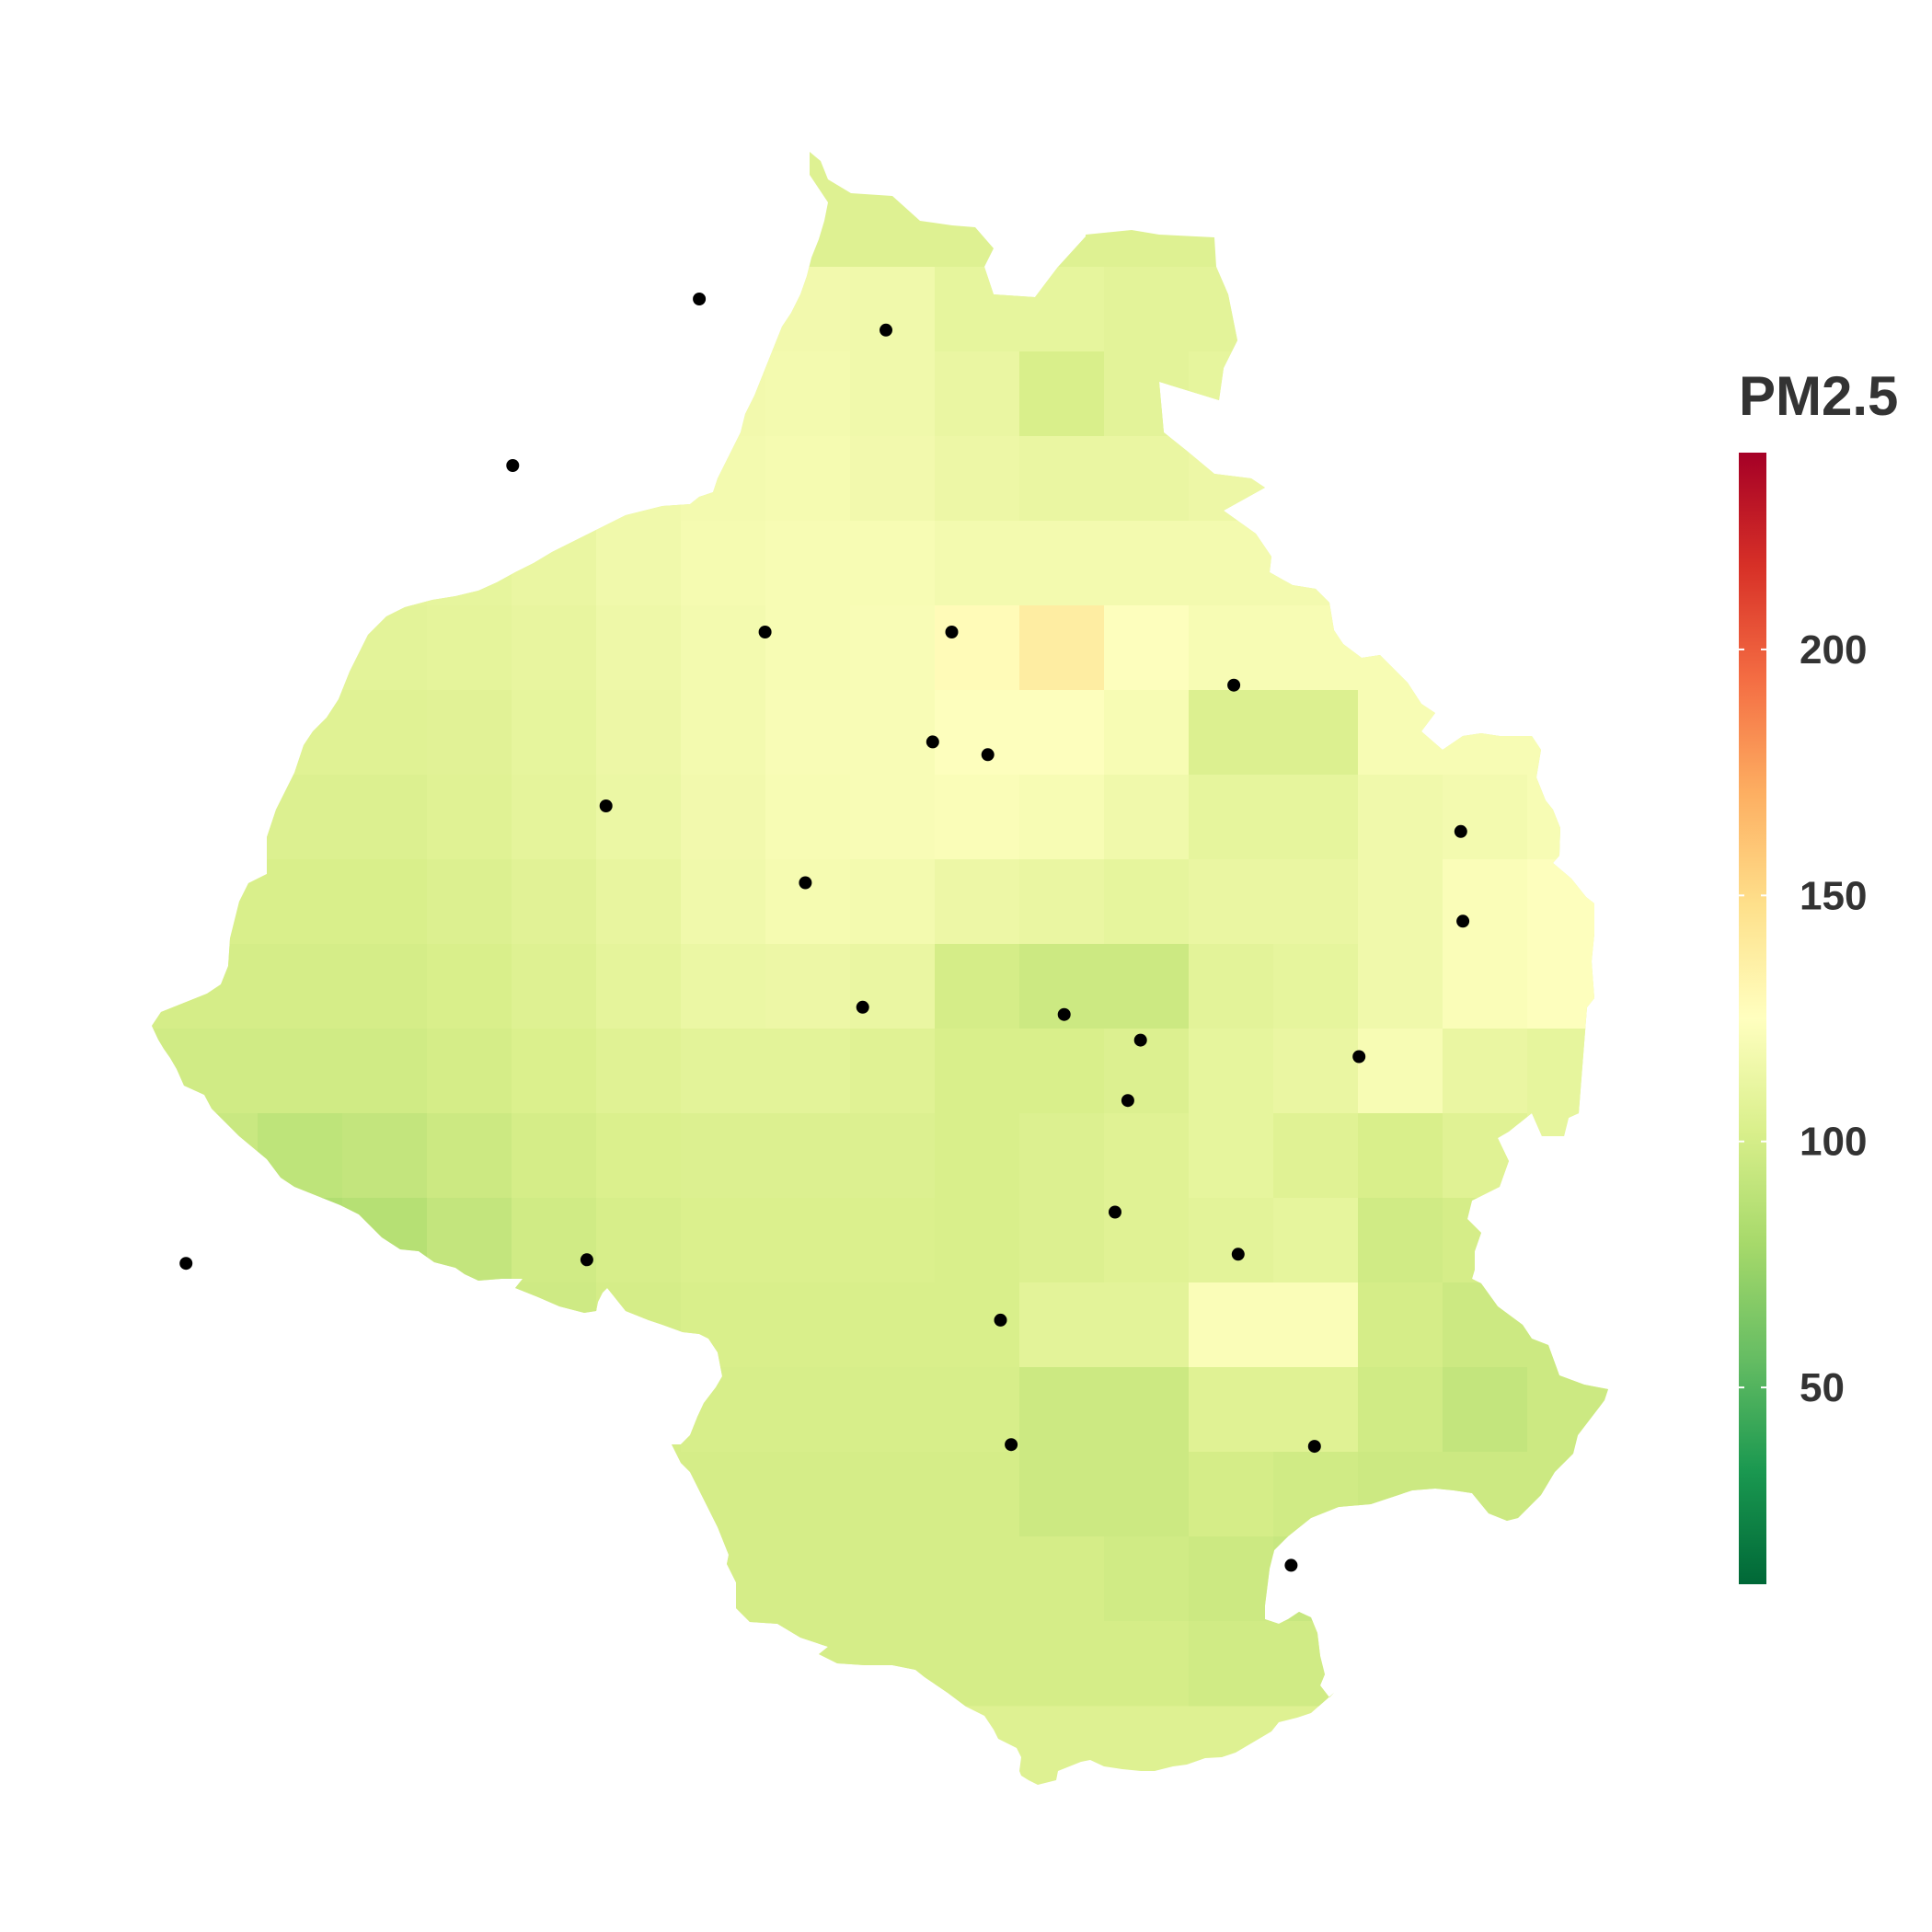 This screenshot has height=1932, width=1932. I want to click on legend-tick-label: 150, so click(1833, 895).